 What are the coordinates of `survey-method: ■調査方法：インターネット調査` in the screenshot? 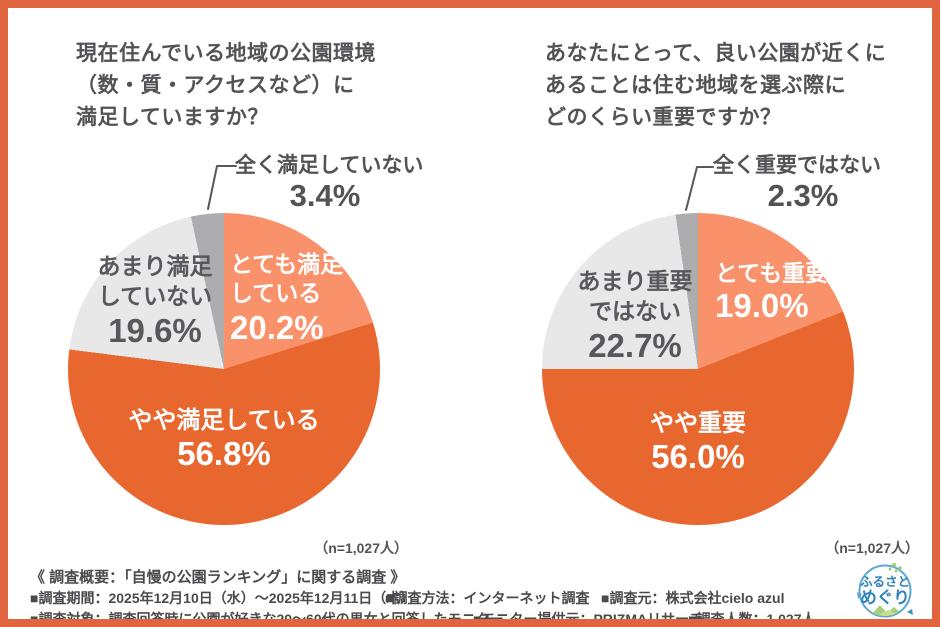 It's located at (487, 598).